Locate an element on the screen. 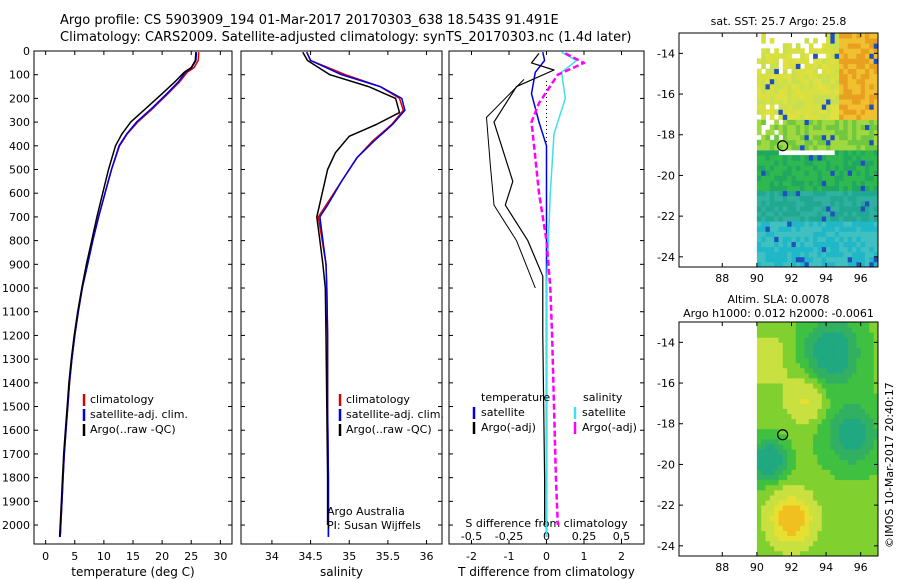  legend-label: Argo(-adj) is located at coordinates (508, 427).